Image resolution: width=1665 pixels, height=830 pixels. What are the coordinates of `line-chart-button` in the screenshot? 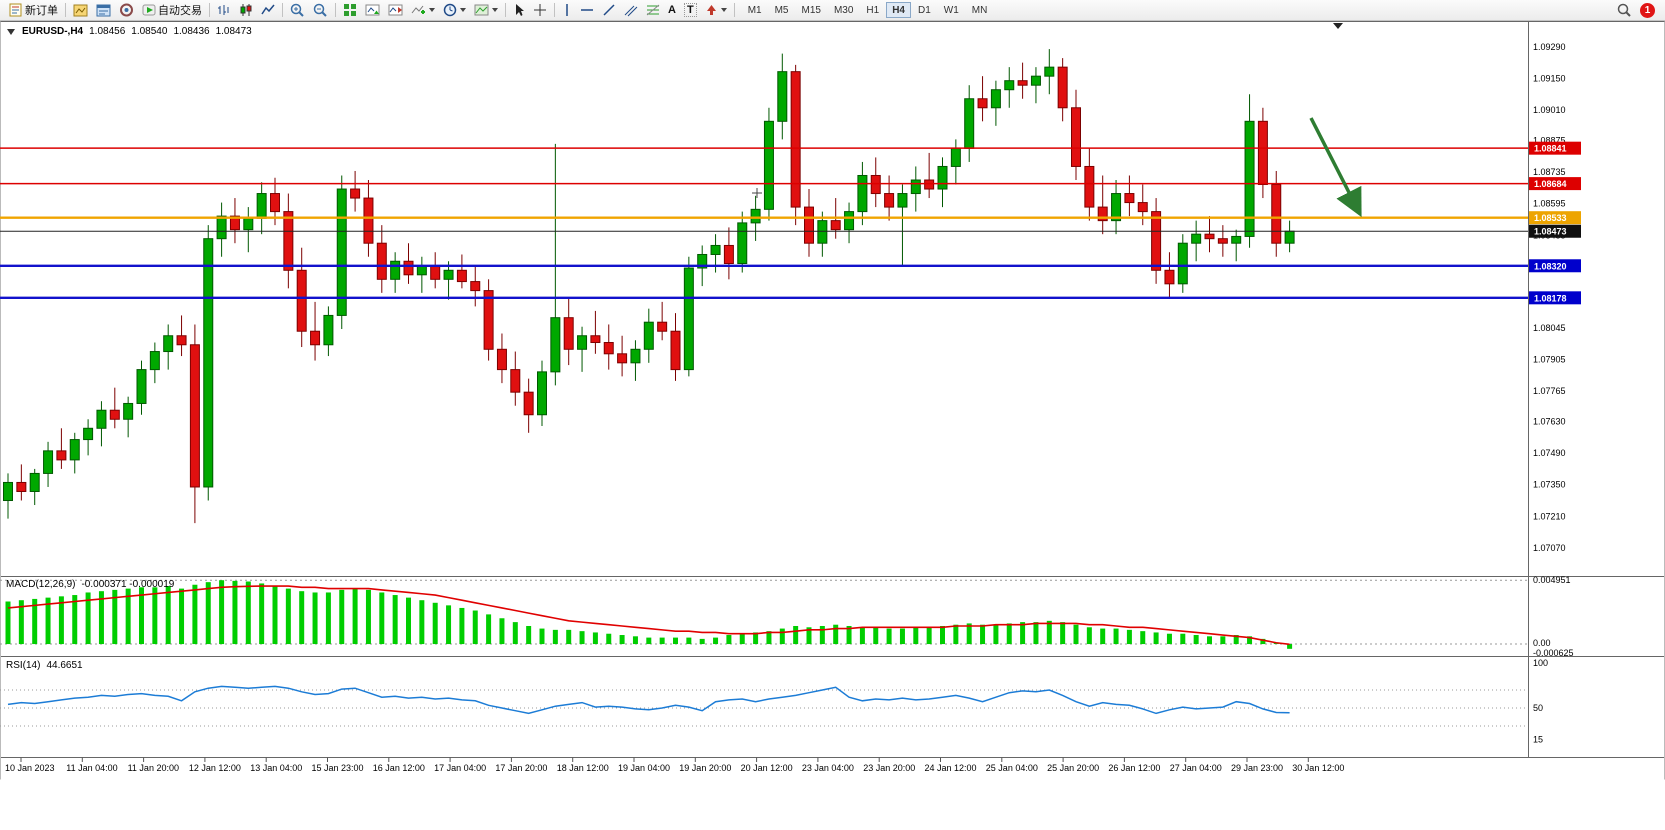 It's located at (268, 10).